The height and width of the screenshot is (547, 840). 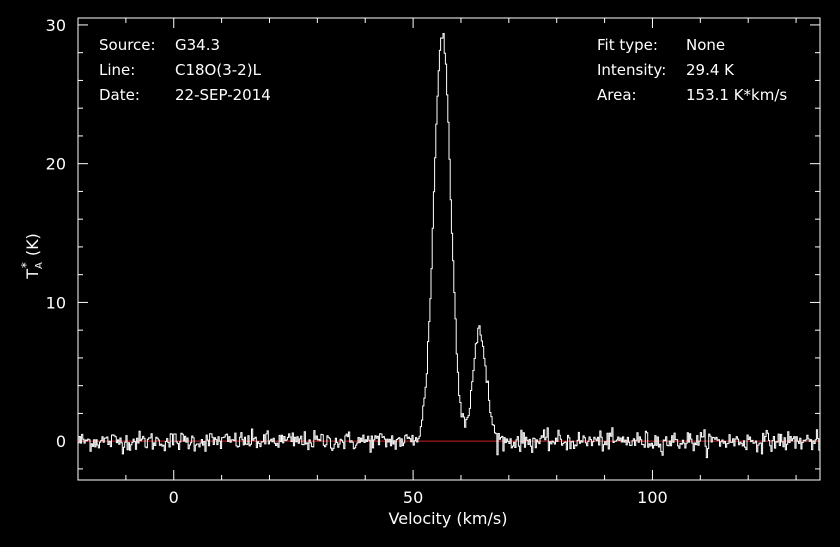 I want to click on info-left-value: G34.3, so click(x=197, y=45).